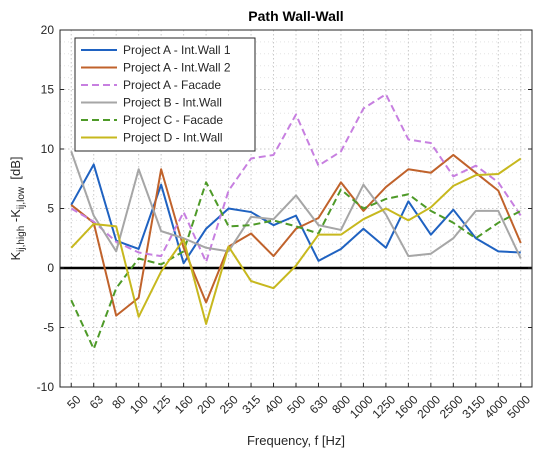  I want to click on legend-label-6: Project D - Int.Wall, so click(173, 138).